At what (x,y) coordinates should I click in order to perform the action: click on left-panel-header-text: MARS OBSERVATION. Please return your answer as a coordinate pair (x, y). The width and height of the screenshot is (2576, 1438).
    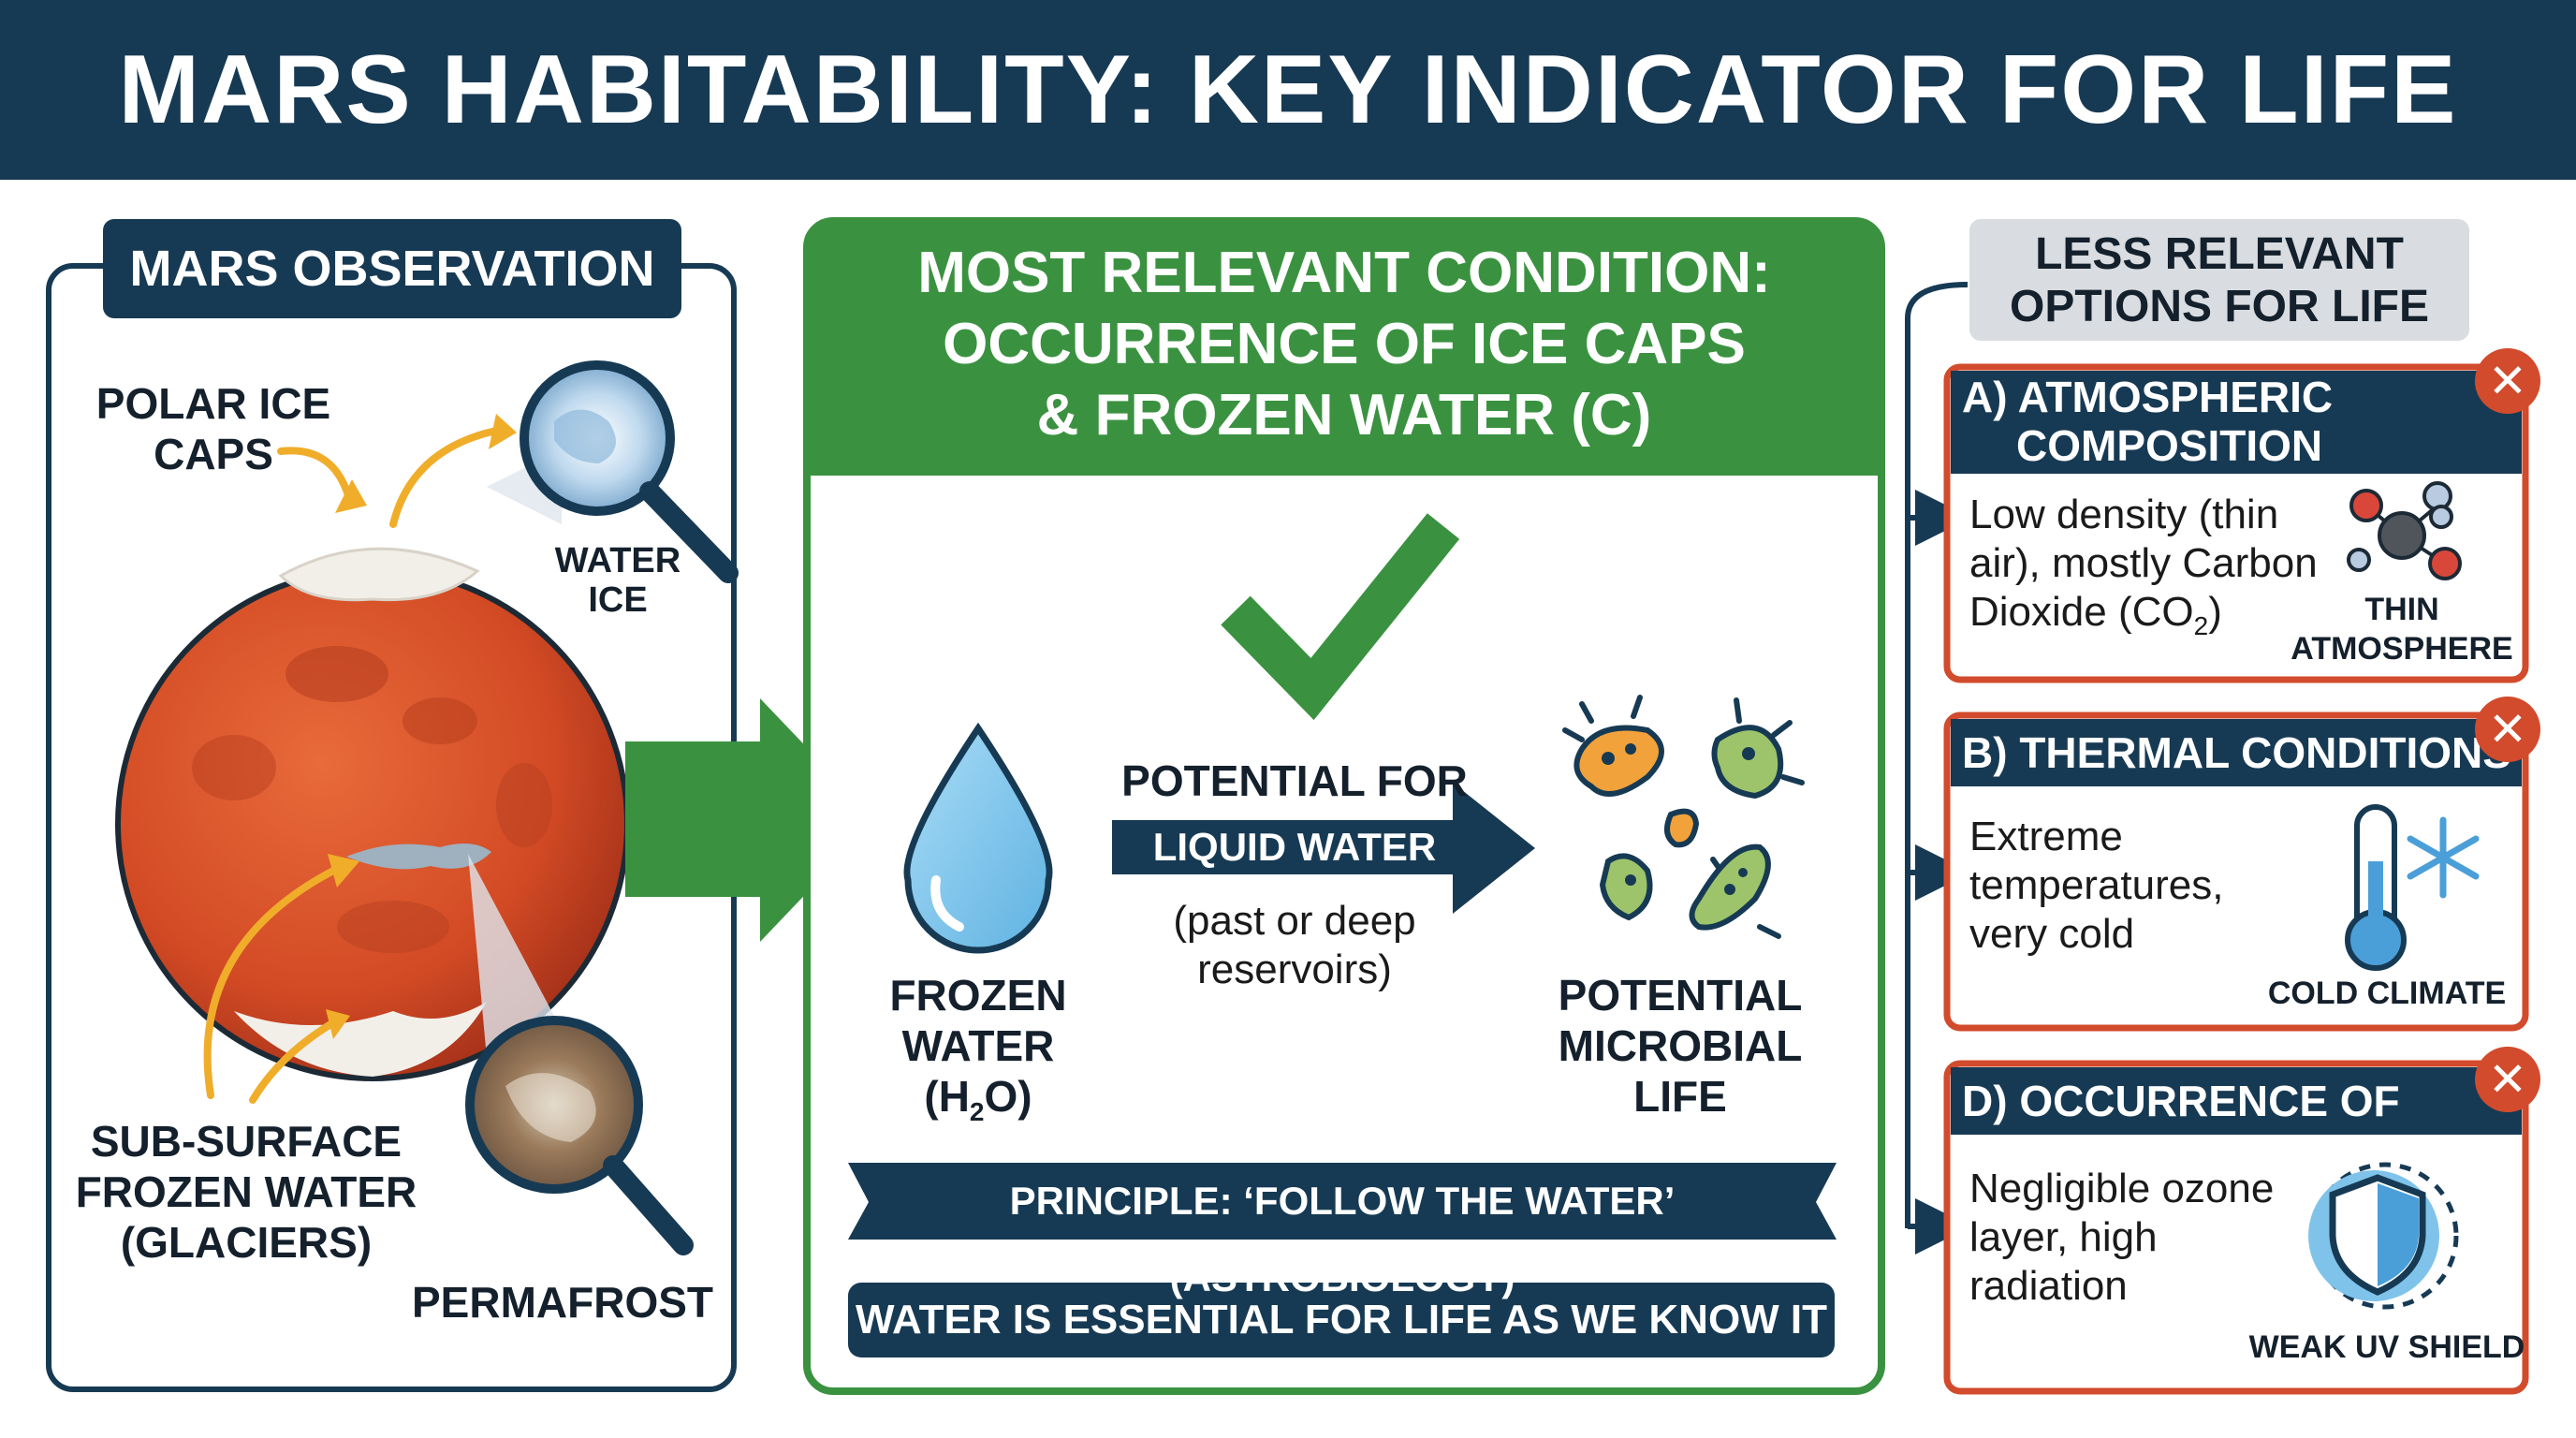
    Looking at the image, I should click on (392, 269).